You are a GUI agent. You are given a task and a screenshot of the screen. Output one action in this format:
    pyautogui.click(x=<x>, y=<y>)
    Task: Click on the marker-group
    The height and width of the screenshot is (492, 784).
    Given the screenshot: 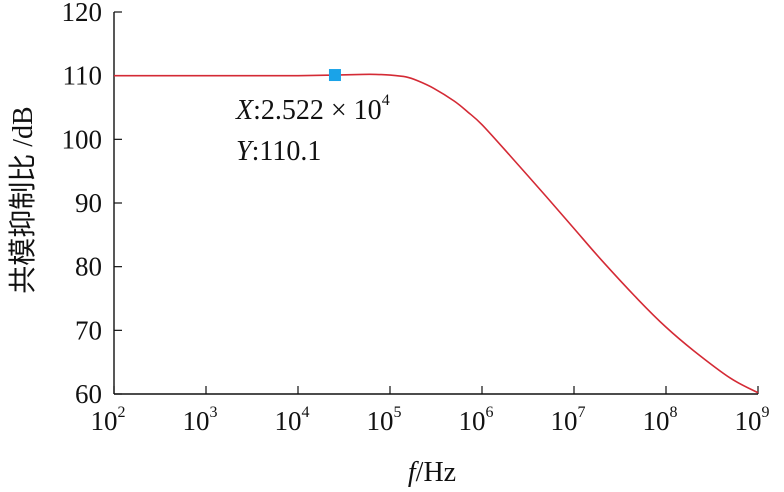 What is the action you would take?
    pyautogui.click(x=334, y=75)
    